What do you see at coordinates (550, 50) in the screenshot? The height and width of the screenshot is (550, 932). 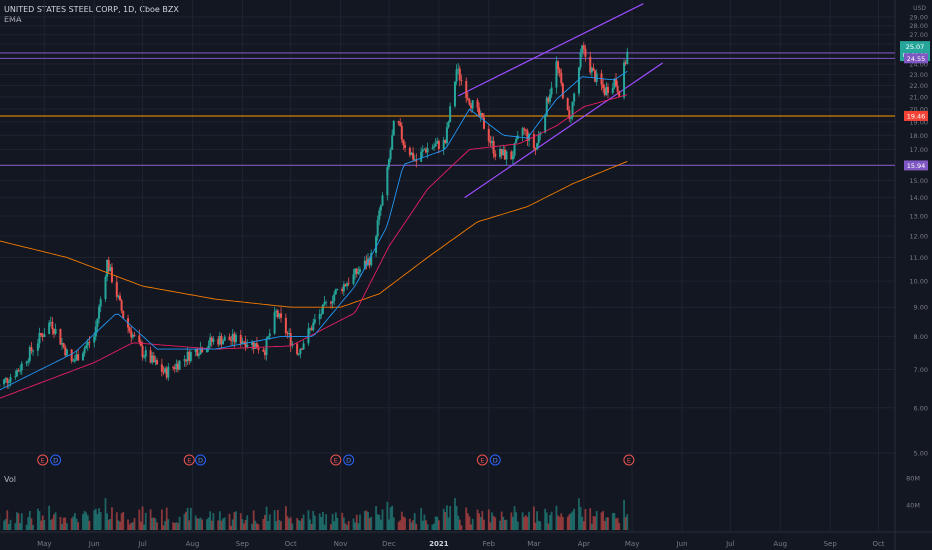 I see `channel-line` at bounding box center [550, 50].